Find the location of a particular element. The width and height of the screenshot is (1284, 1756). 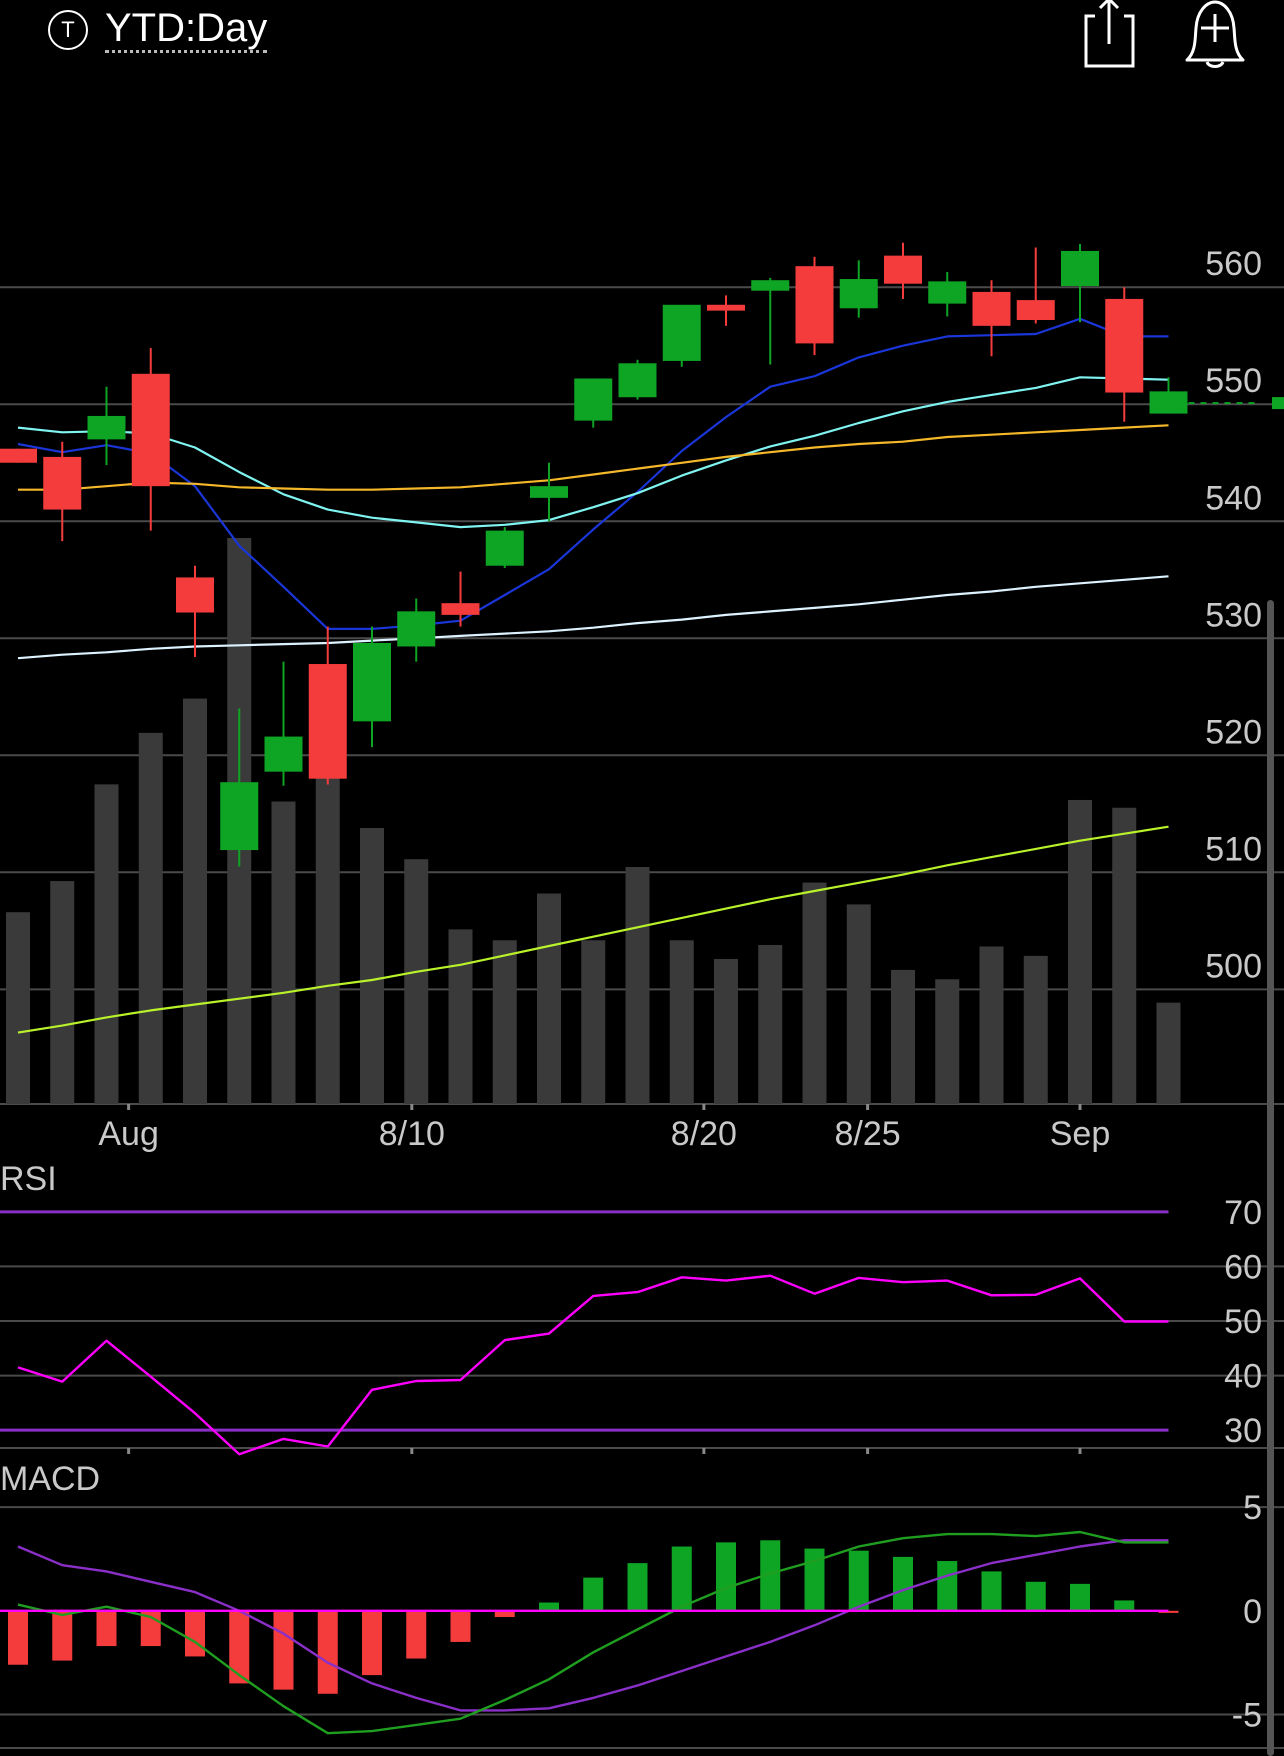

x-axis-label: 8/25 is located at coordinates (868, 1134).